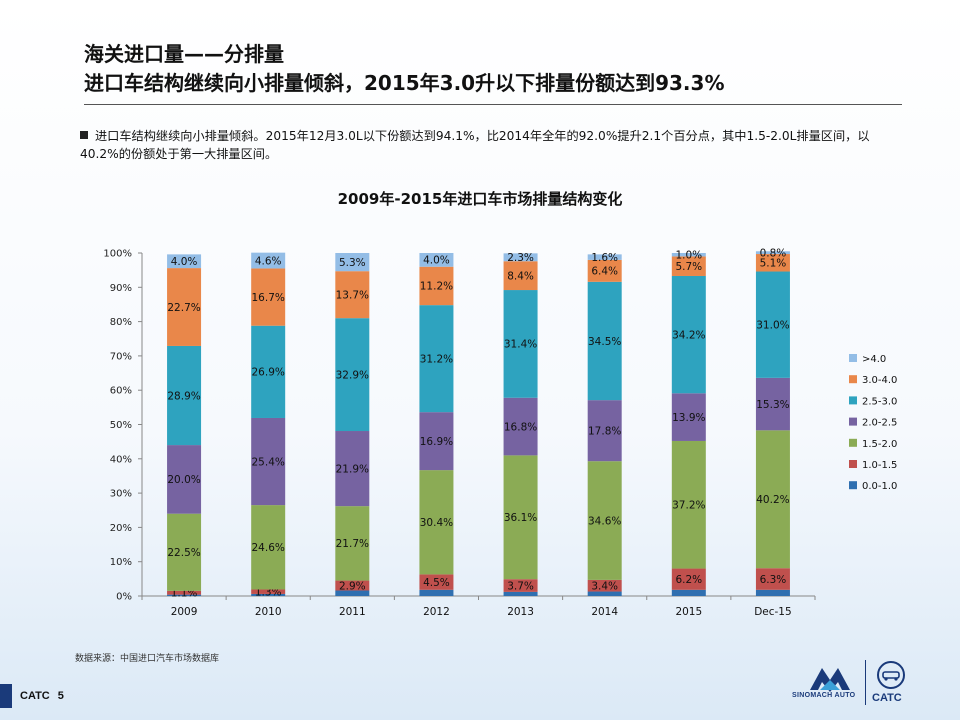  What do you see at coordinates (480, 199) in the screenshot?
I see `chart-title: 2009年-2015年进口车市场排量结构变化` at bounding box center [480, 199].